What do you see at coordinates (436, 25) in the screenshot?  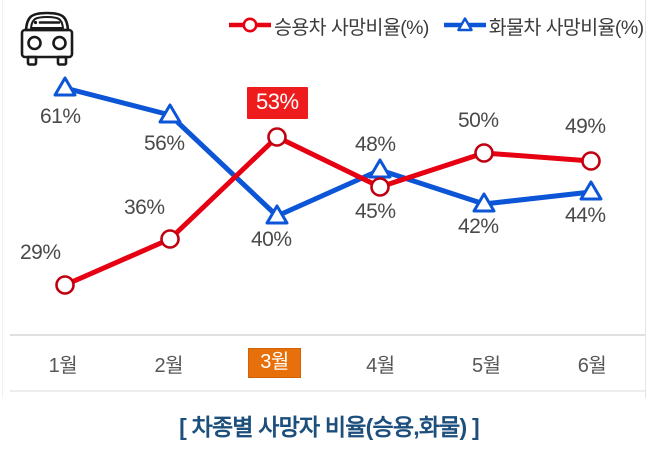 I see `chart-legend: 승용차 사망비율(%) 화물차 사망비율(%)` at bounding box center [436, 25].